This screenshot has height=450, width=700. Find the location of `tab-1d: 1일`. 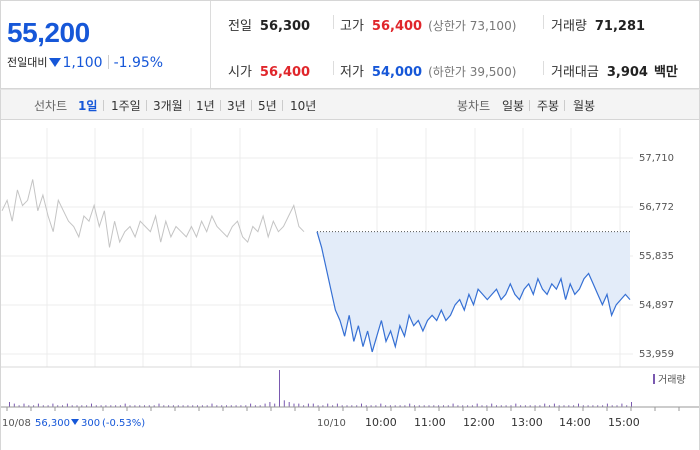

tab-1d: 1일 is located at coordinates (88, 106).